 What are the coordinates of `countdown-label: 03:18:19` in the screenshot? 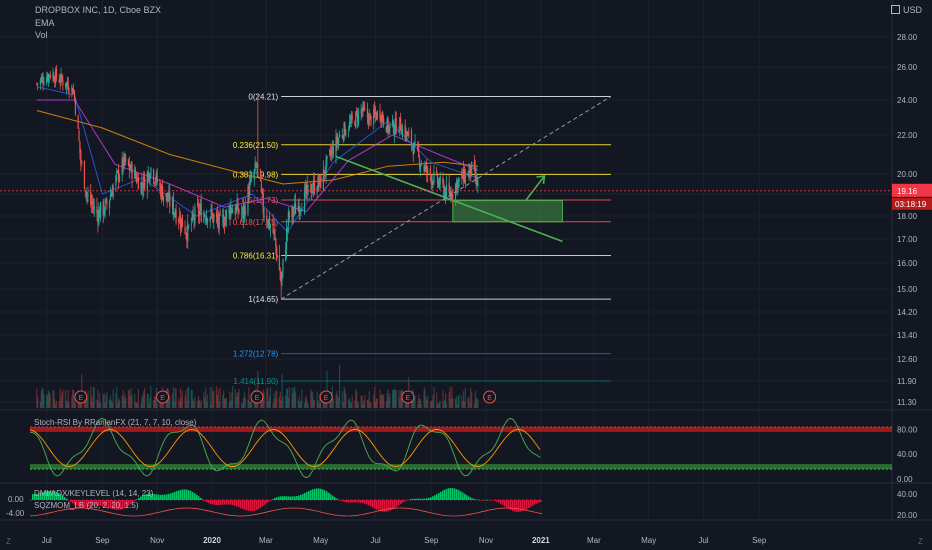 It's located at (911, 204).